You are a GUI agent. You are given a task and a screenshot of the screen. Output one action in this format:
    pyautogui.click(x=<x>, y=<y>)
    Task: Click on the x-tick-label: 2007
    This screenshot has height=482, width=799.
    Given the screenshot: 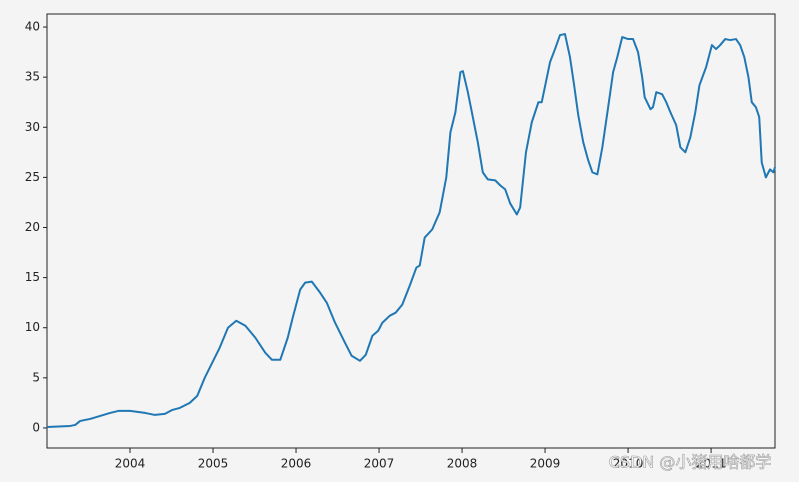 What is the action you would take?
    pyautogui.click(x=379, y=464)
    